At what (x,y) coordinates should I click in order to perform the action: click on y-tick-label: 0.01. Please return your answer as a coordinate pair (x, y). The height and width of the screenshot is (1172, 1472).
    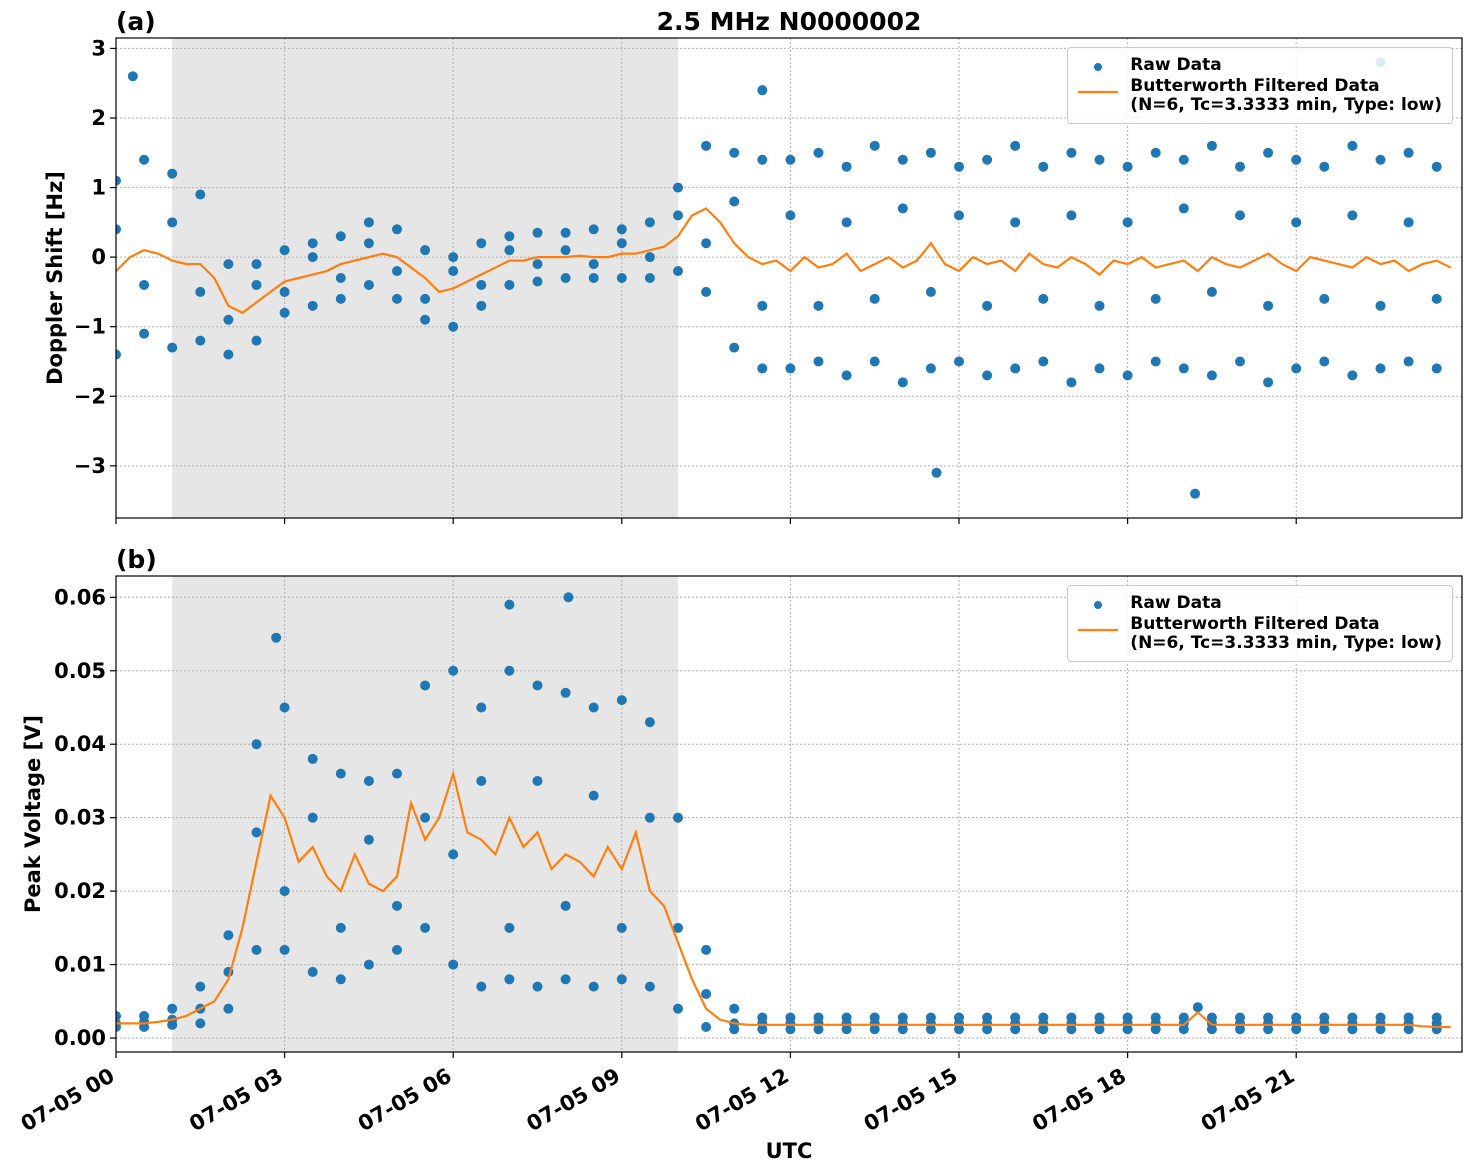
    Looking at the image, I should click on (80, 965).